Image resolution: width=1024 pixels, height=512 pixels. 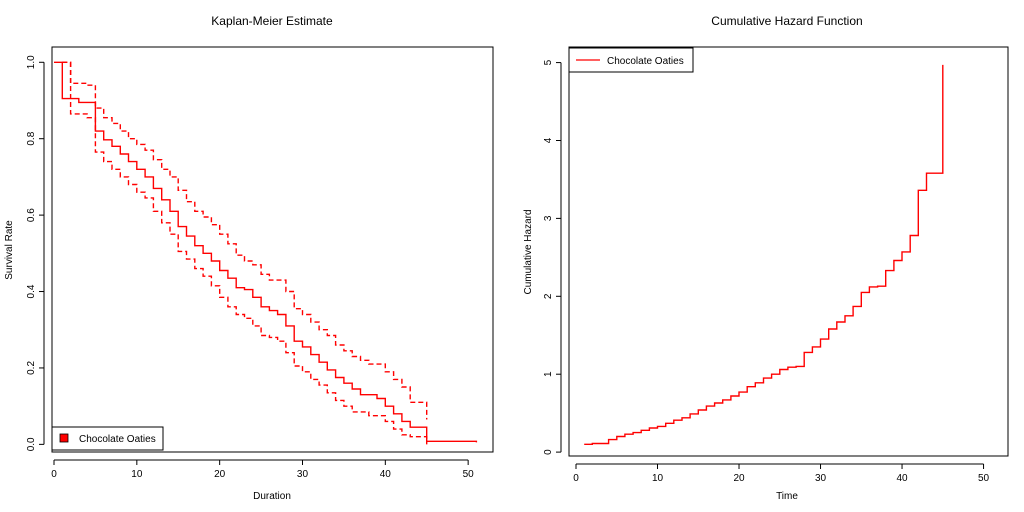 I want to click on km-y-tick-label: 0.6, so click(x=31, y=215).